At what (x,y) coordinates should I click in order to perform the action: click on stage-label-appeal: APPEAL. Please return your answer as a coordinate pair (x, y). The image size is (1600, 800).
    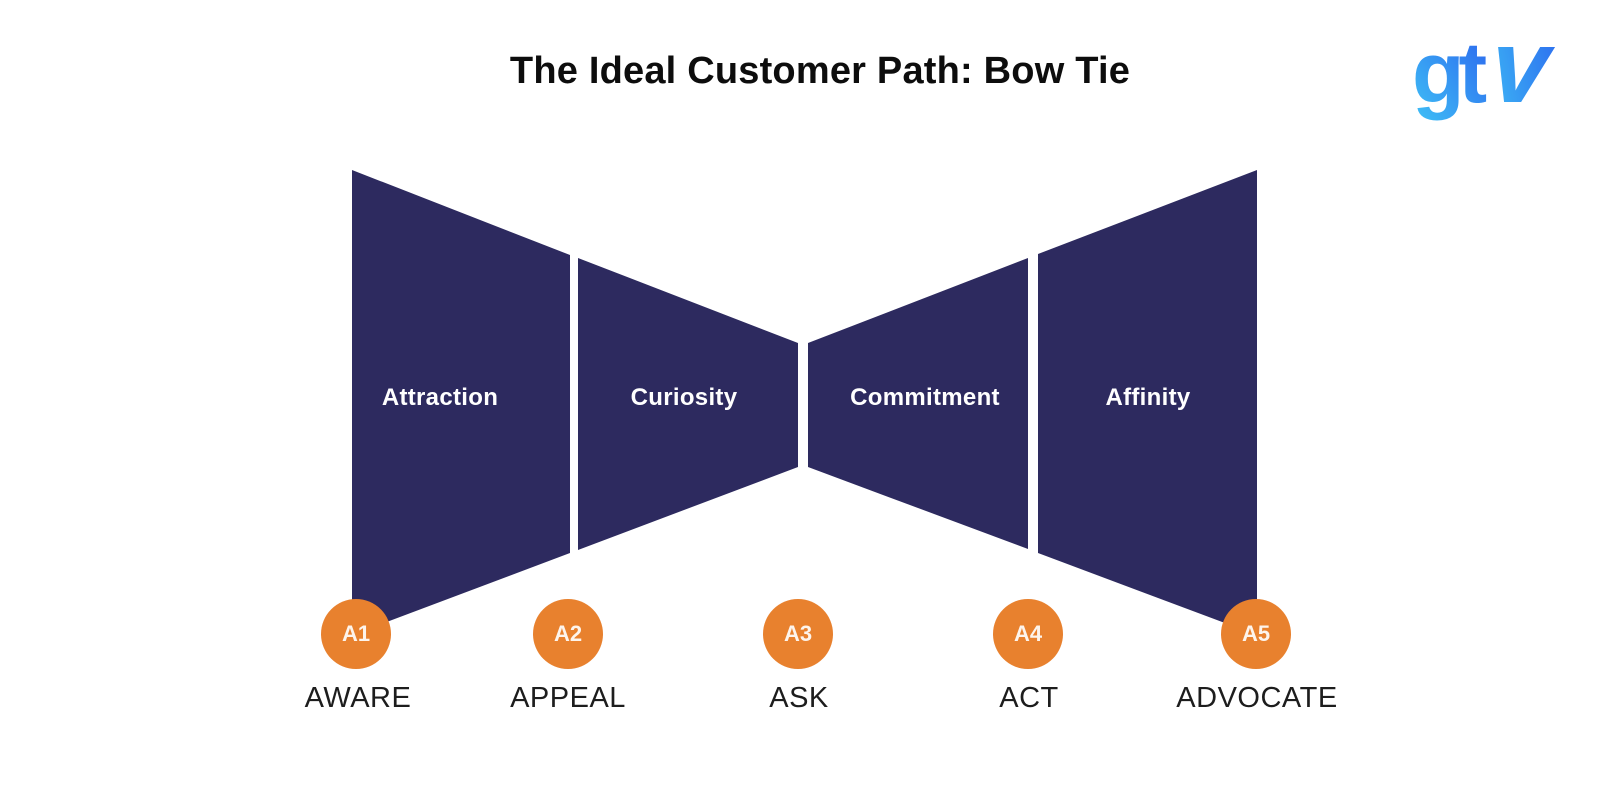
    Looking at the image, I should click on (568, 698).